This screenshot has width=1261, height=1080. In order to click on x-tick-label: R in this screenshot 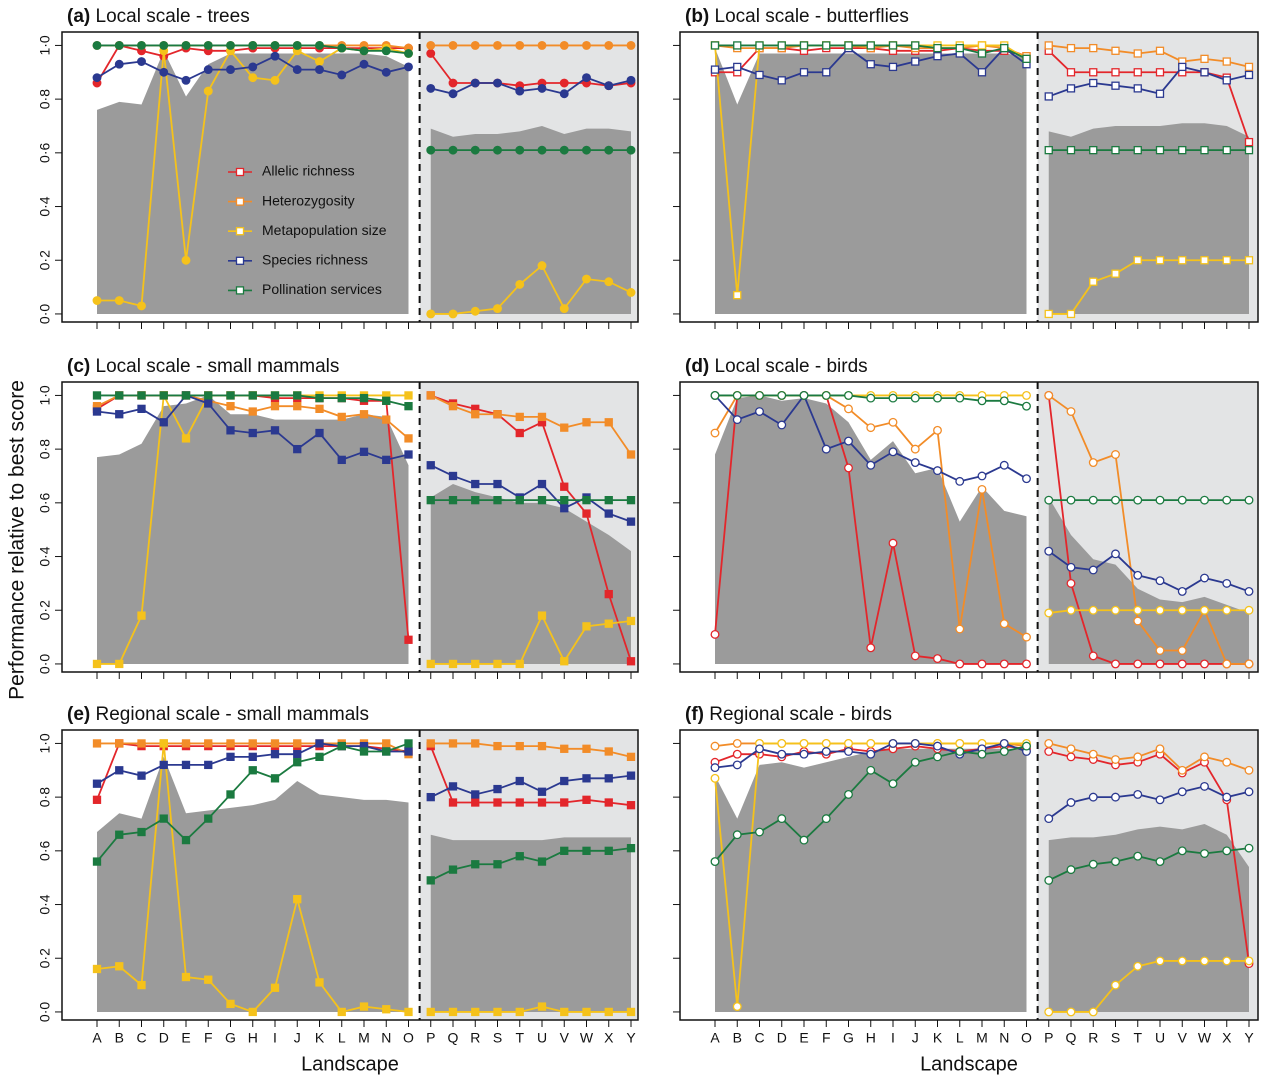, I will do `click(475, 1038)`.